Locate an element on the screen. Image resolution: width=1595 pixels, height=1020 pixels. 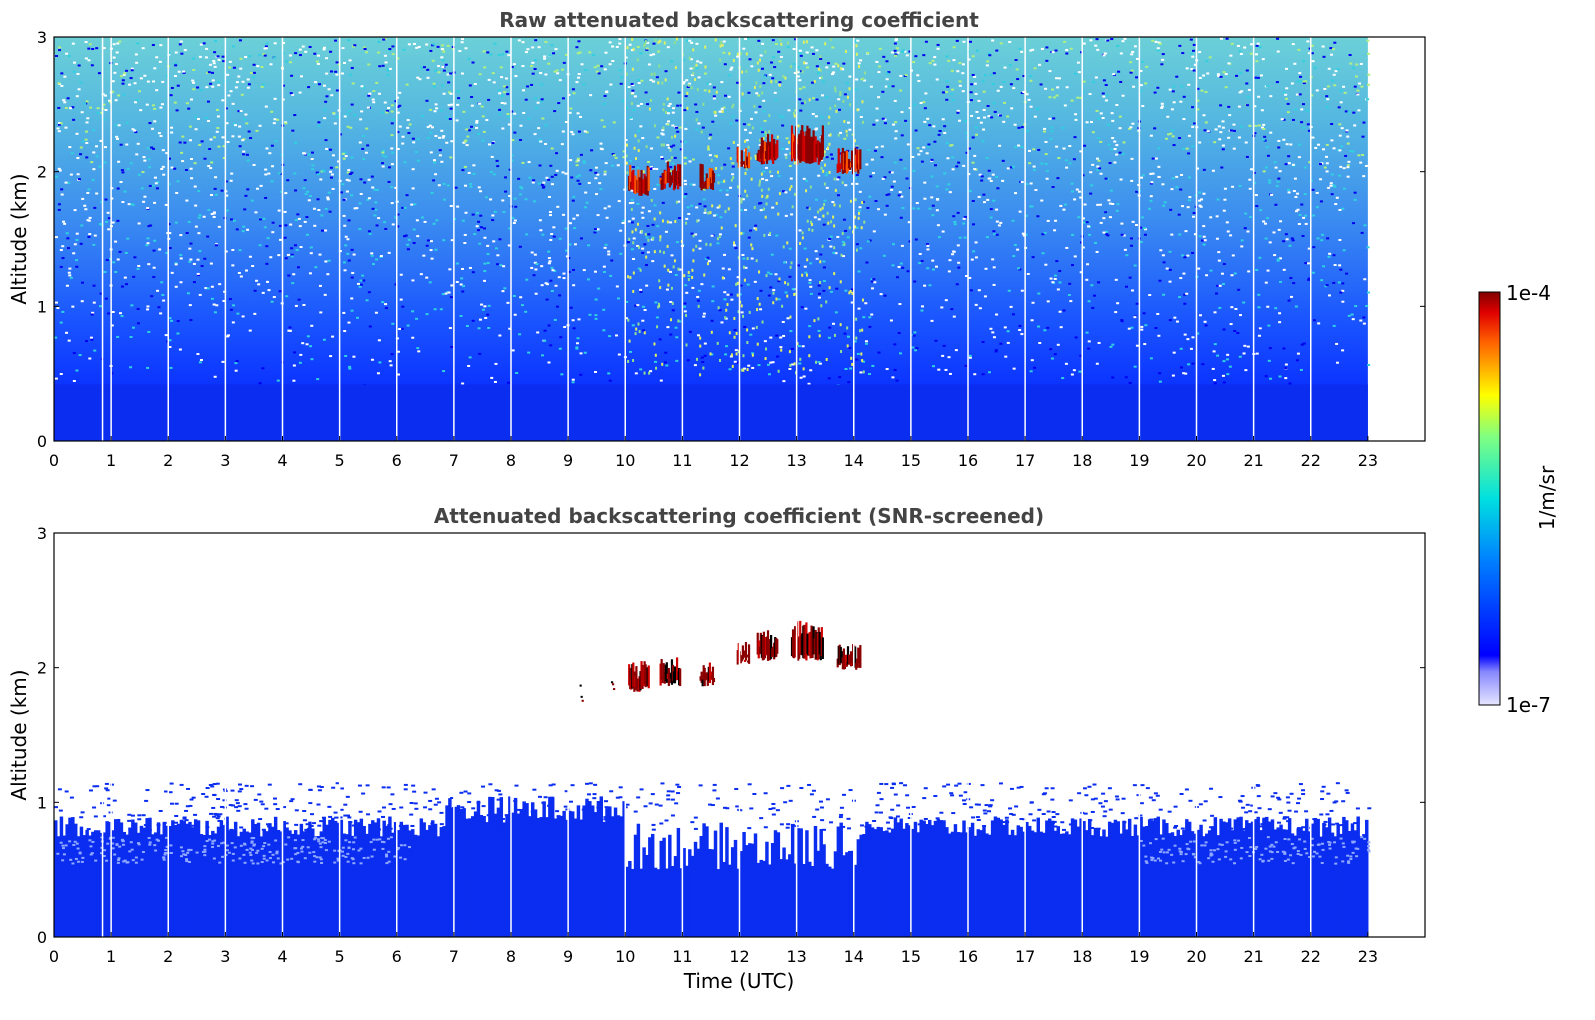
top-x-tick-label: 10 is located at coordinates (625, 460).